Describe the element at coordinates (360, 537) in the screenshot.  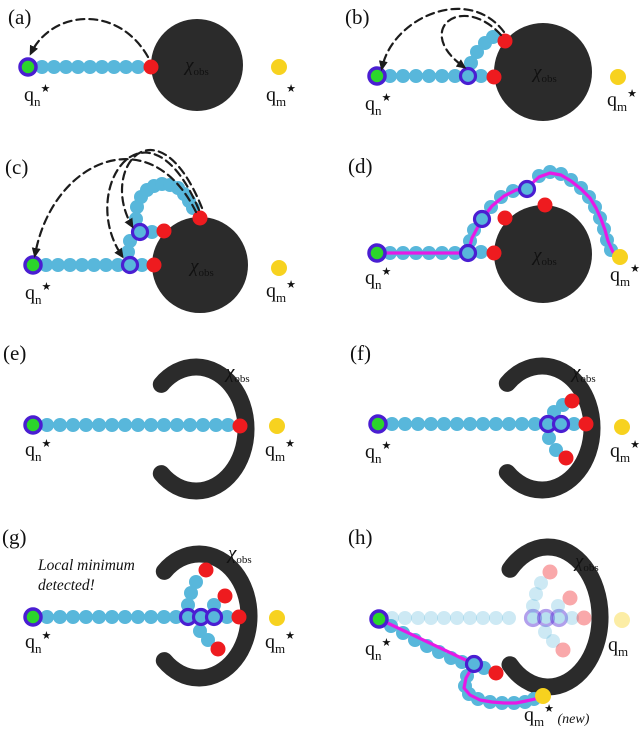
I see `panel-label: (h)` at that location.